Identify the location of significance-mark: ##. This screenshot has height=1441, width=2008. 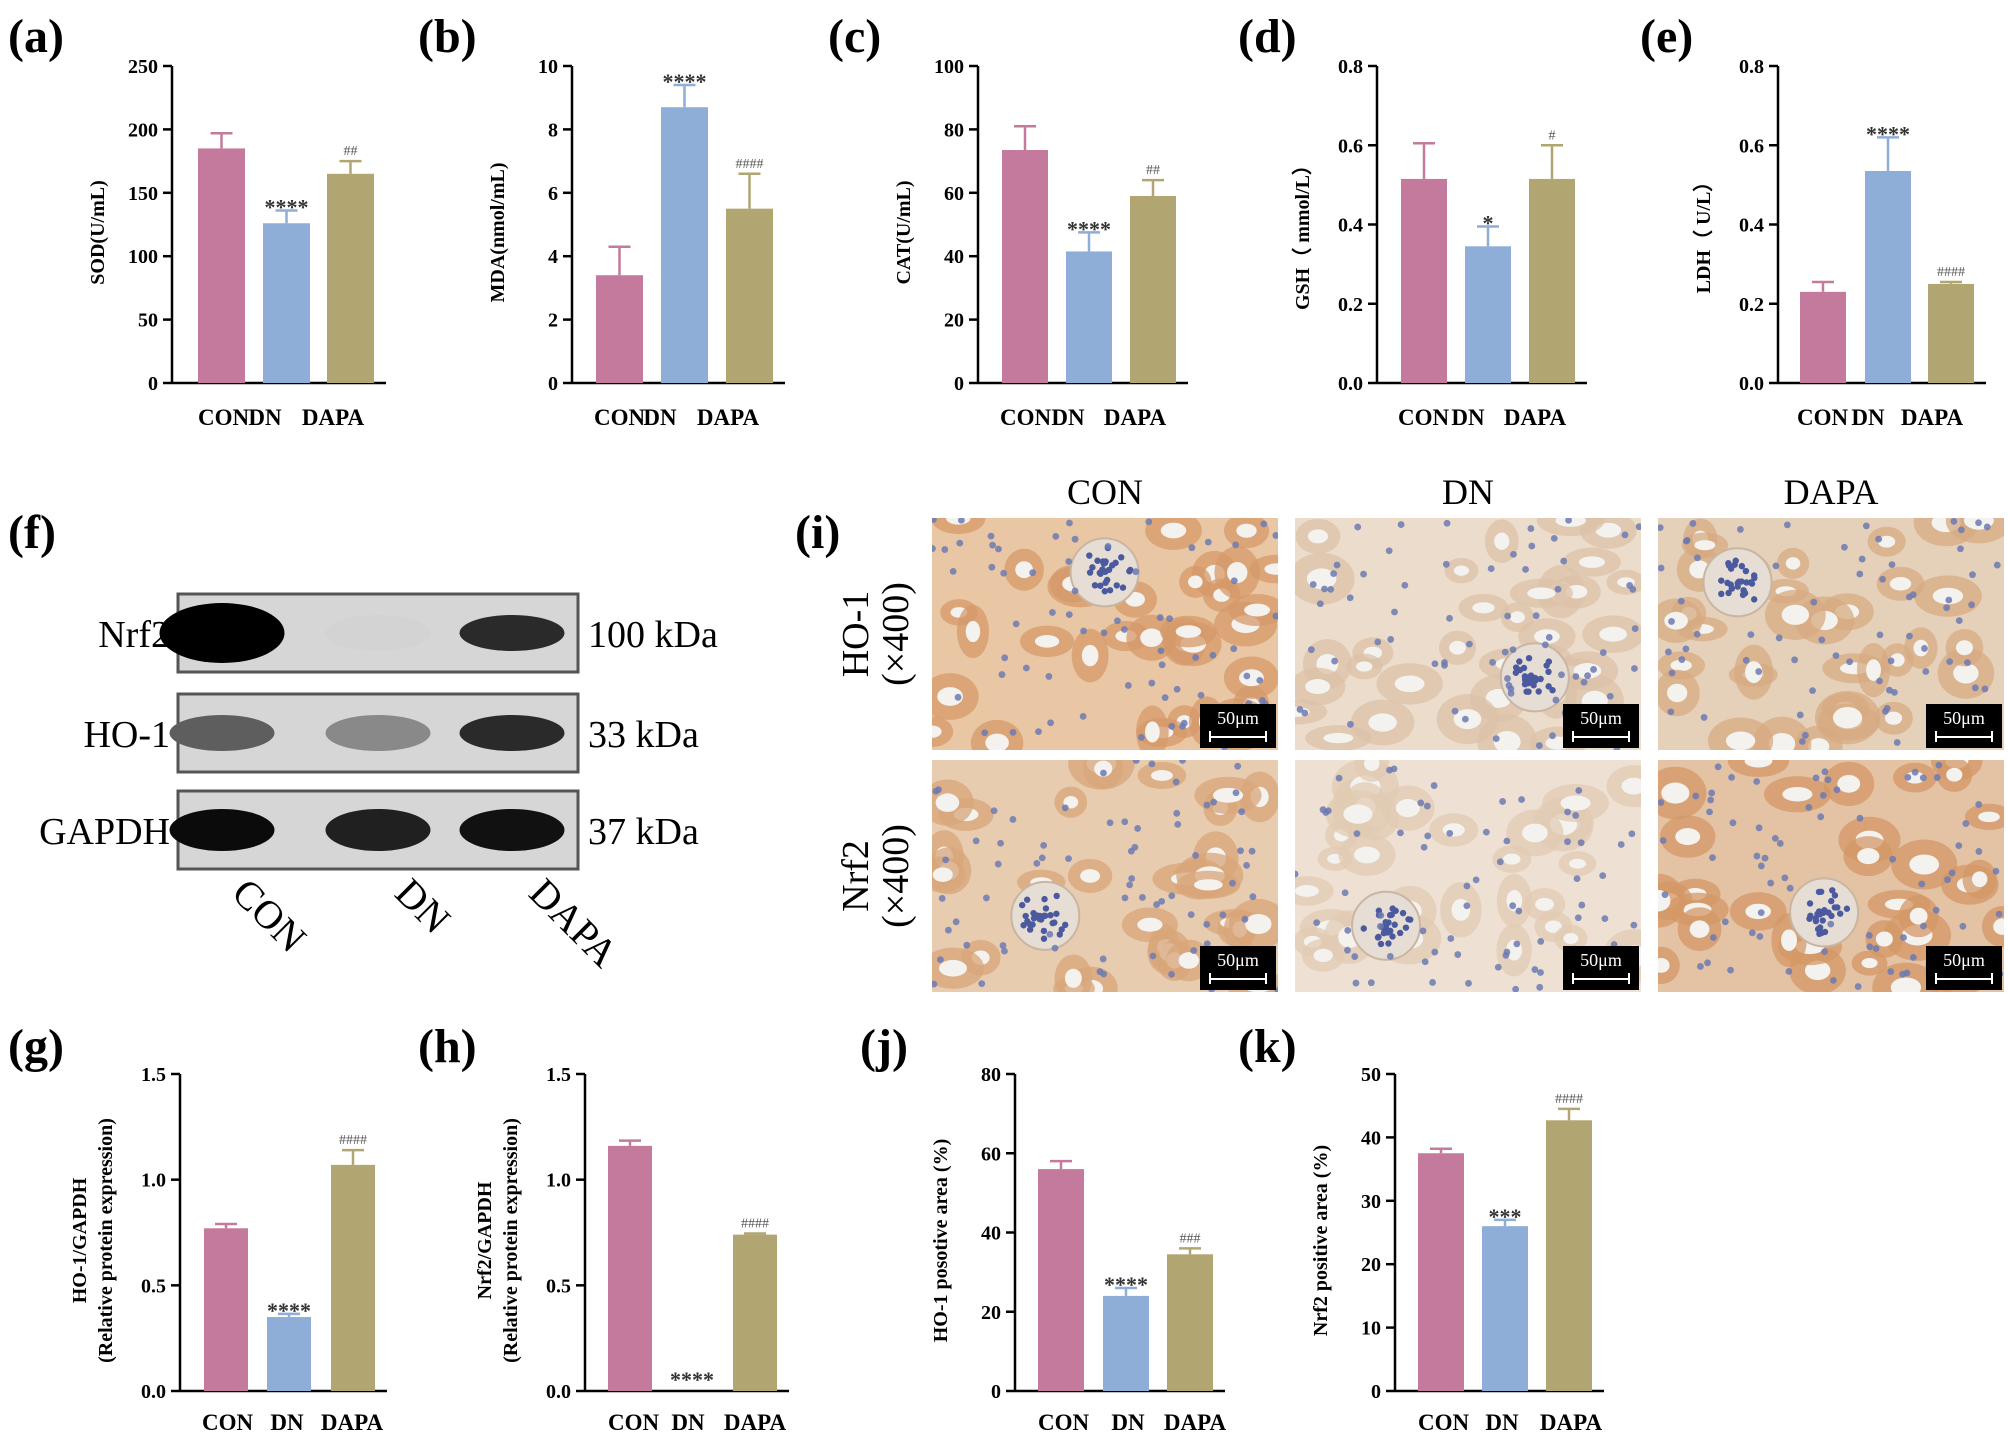
(351, 151).